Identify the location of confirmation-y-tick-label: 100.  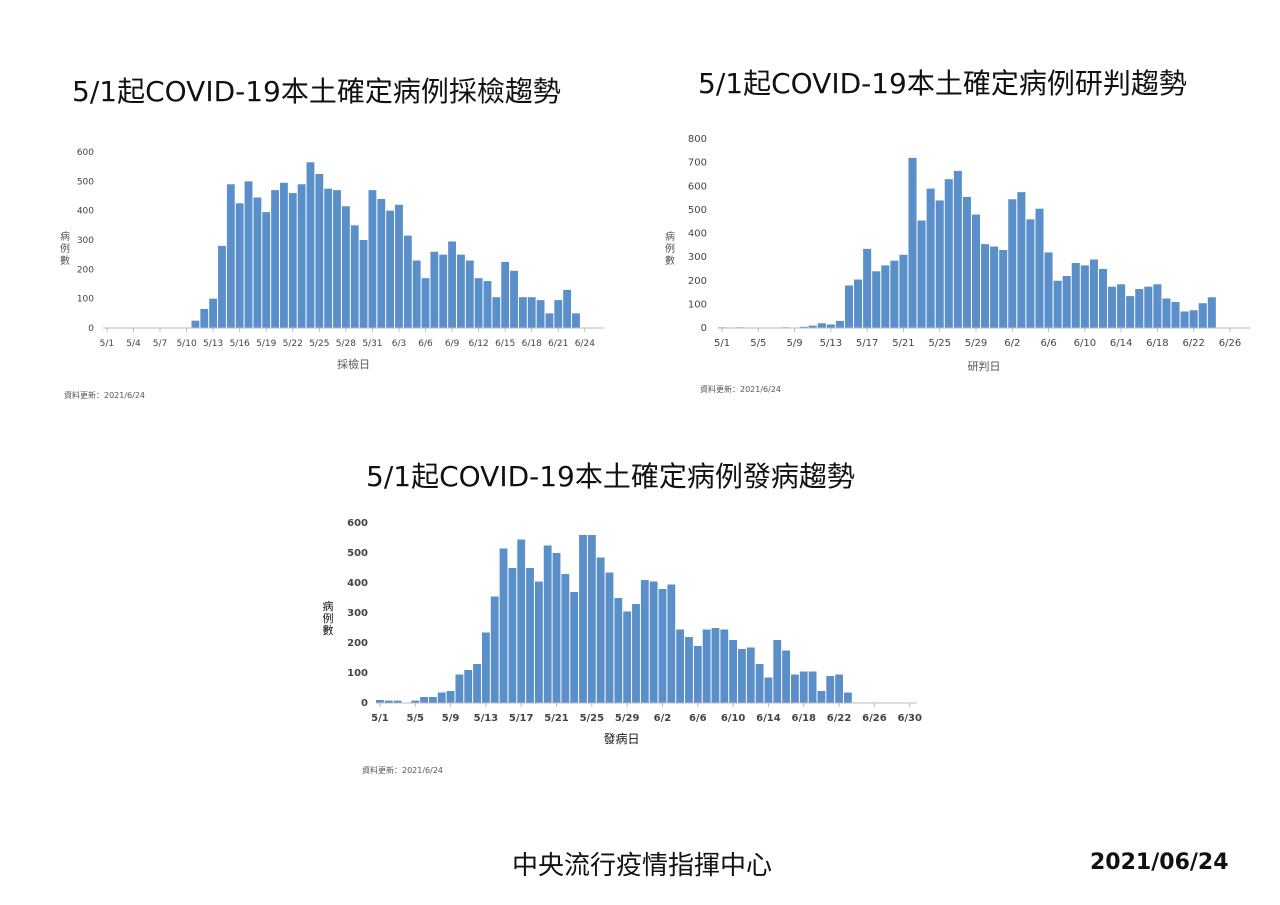
(697, 304).